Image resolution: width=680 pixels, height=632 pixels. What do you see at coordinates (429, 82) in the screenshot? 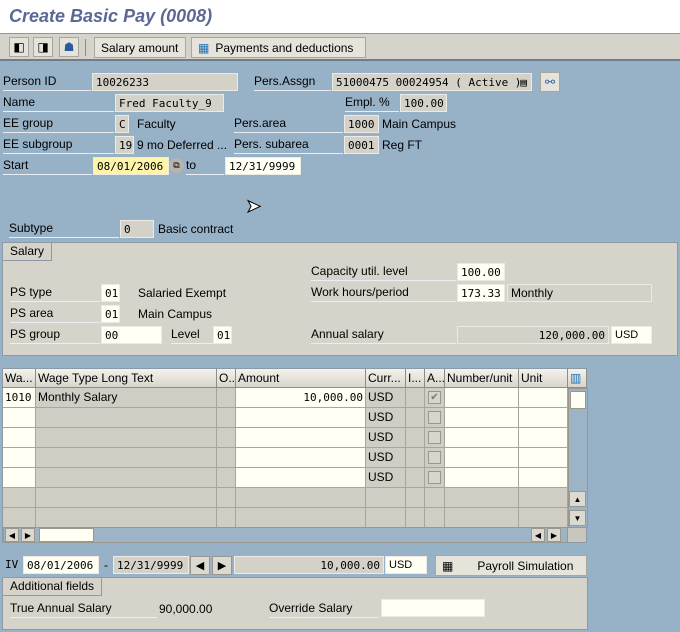
I see `pers-assgn-value: 51000475 00024954 ( Active )` at bounding box center [429, 82].